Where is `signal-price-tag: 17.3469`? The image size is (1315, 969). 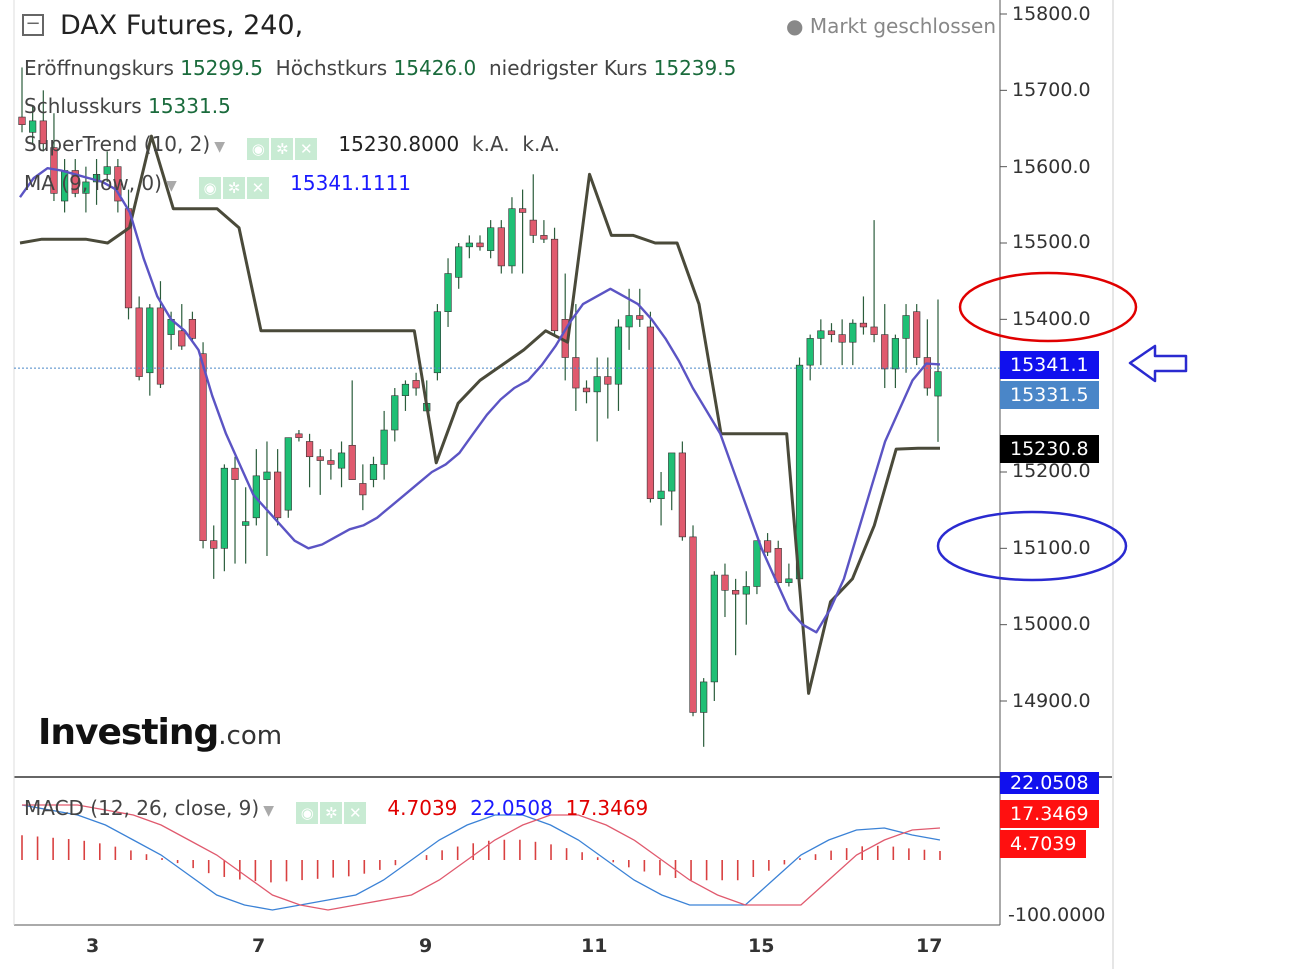
signal-price-tag: 17.3469 is located at coordinates (1049, 814).